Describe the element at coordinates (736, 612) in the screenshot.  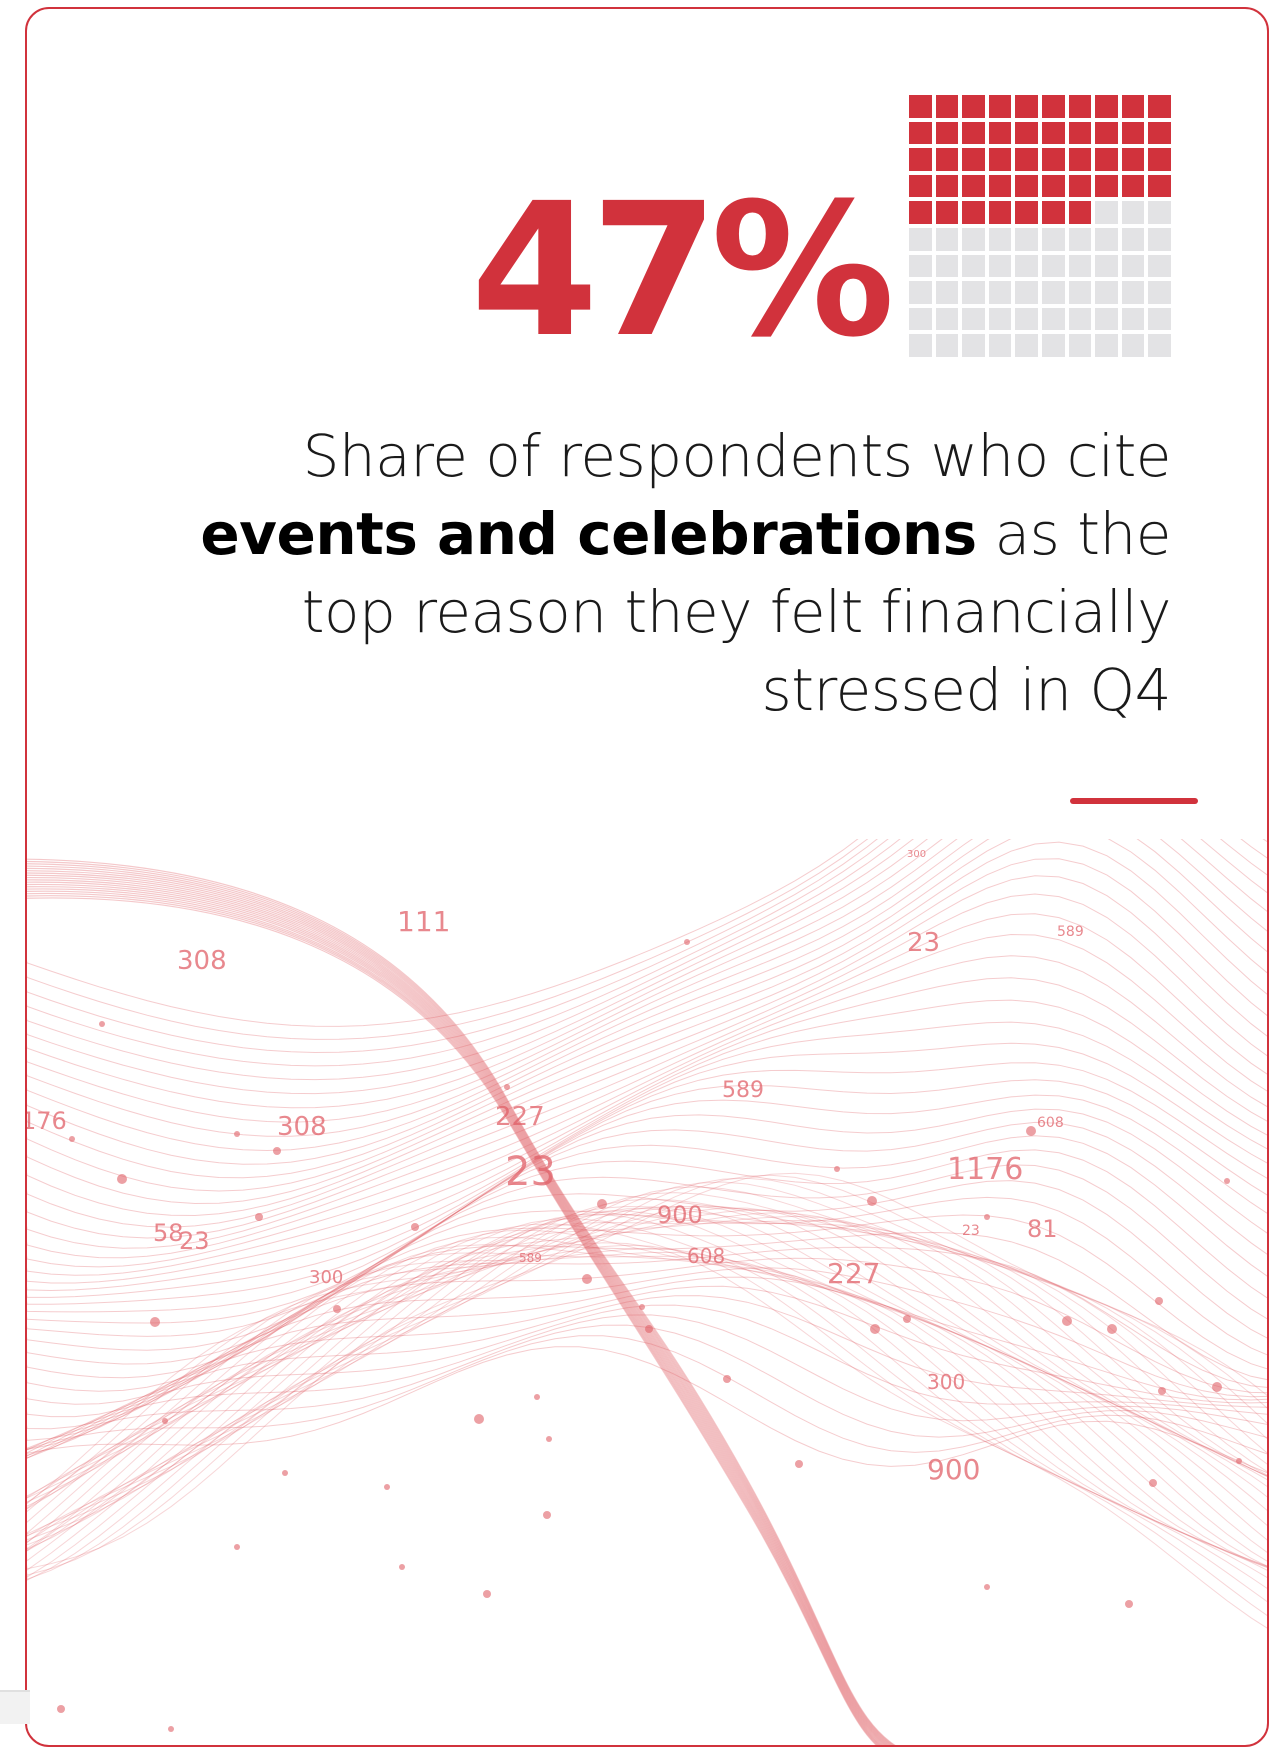
I see `caption-line-3: top reason they felt financially` at that location.